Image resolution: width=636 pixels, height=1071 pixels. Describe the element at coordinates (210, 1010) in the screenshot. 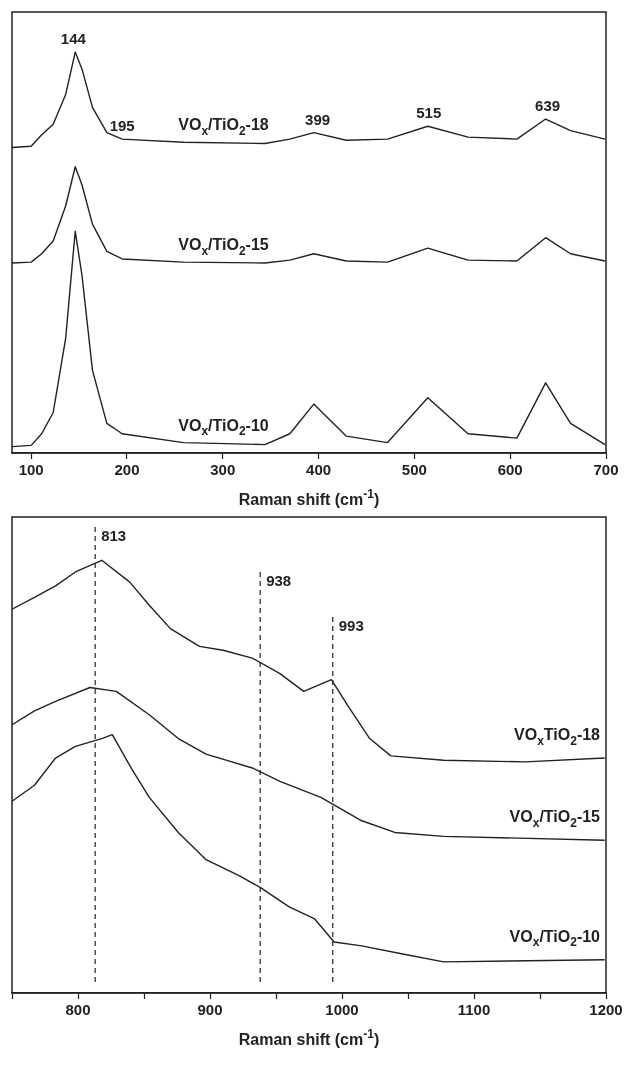

I see `x-tick-label: 900` at that location.